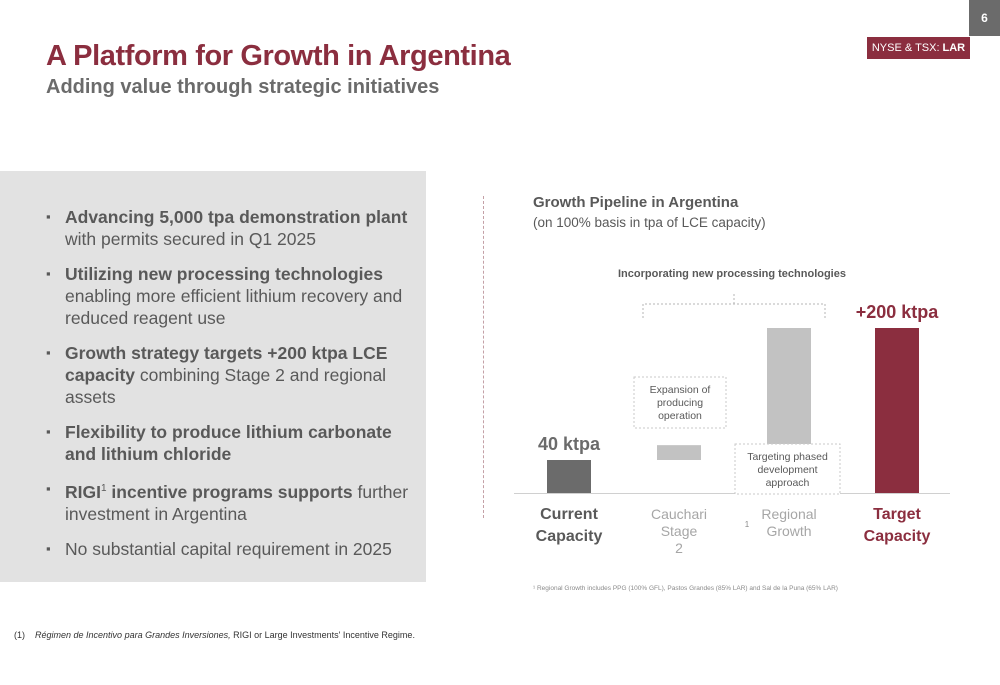 This screenshot has width=1000, height=685. I want to click on bullet-bold: incentive programs supports, so click(232, 491).